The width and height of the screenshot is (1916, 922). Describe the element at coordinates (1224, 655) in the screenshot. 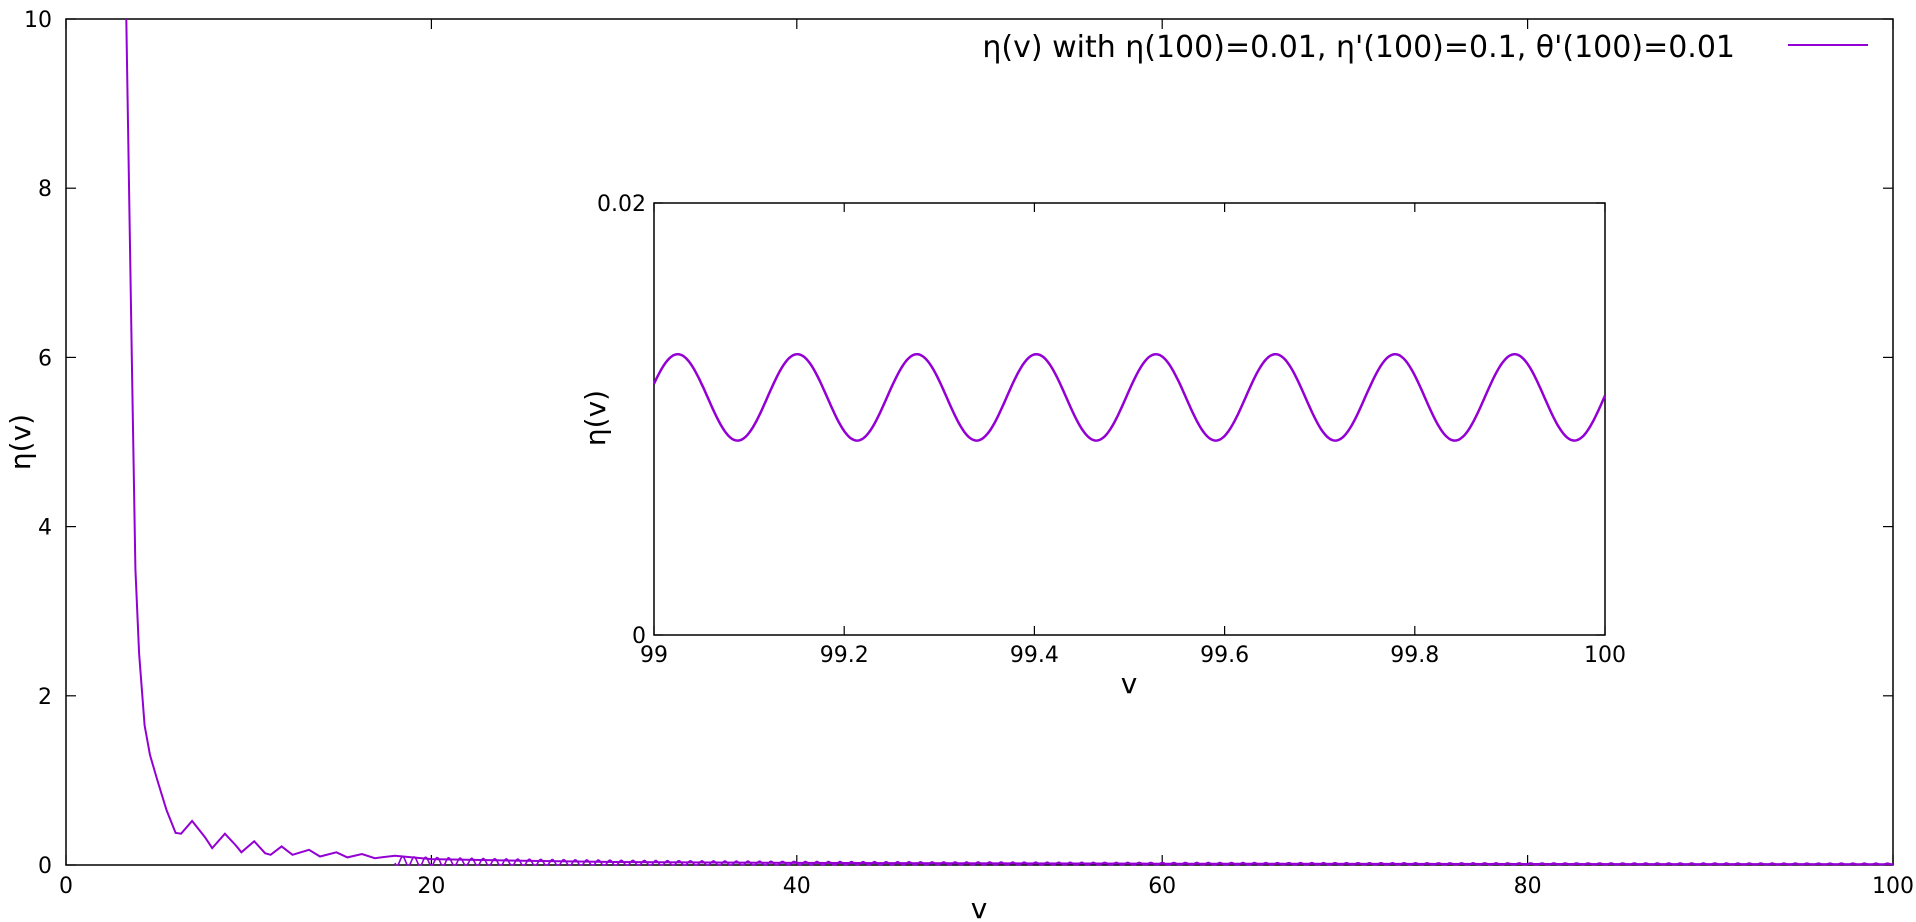

I see `inset-x-tick-label: 99.6` at that location.